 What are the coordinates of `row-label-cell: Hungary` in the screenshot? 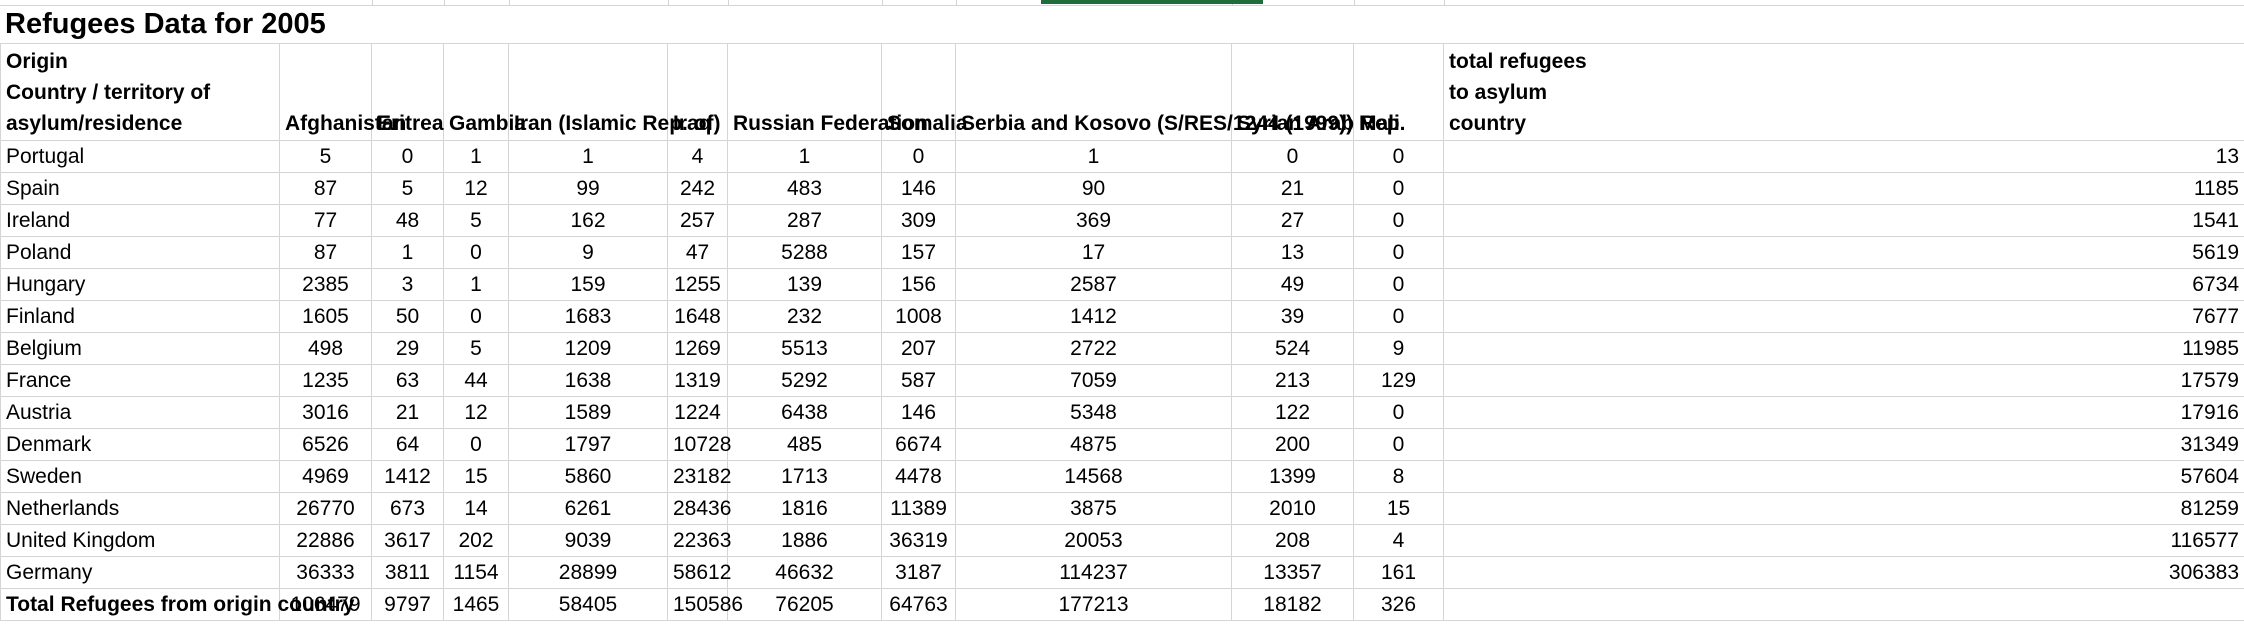 It's located at (140, 284).